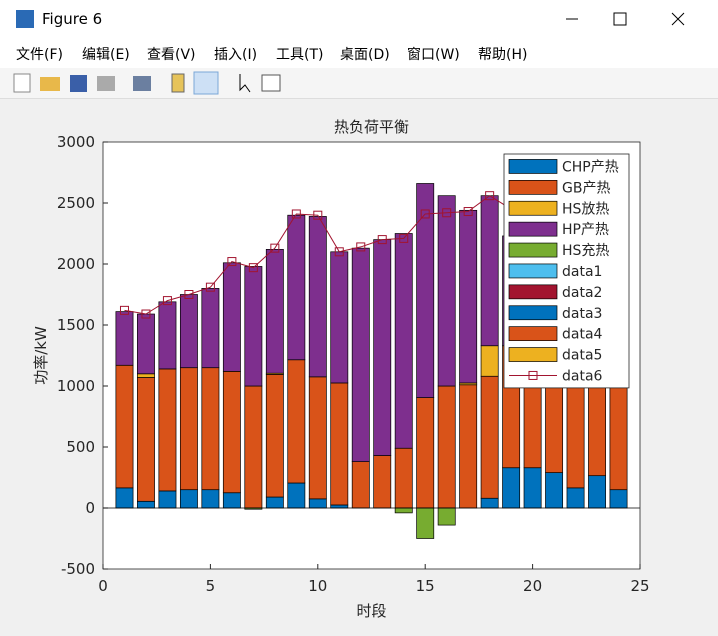 This screenshot has height=636, width=718. Describe the element at coordinates (245, 83) in the screenshot. I see `pointer-icon` at that location.